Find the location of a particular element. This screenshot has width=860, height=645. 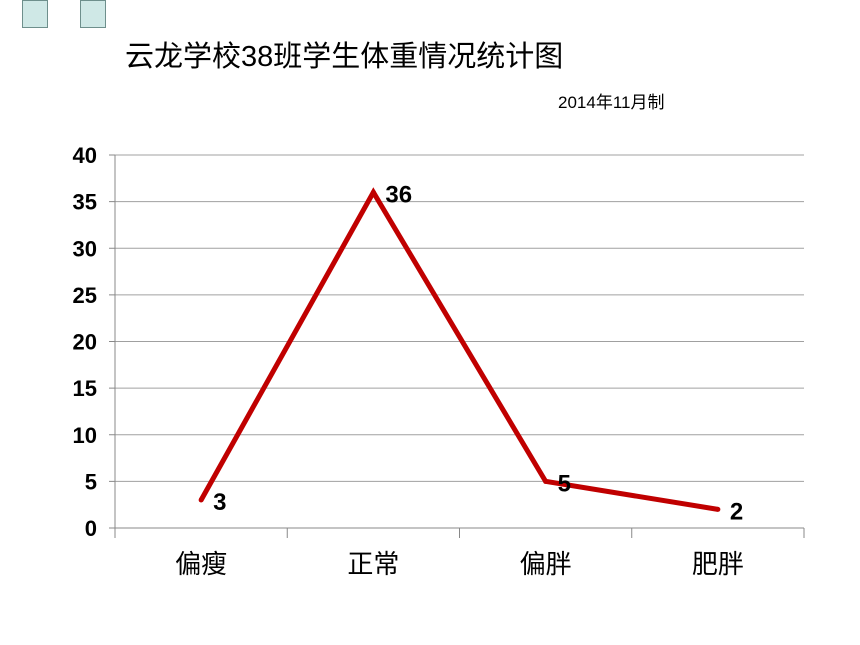

y-tick-label: 15 is located at coordinates (85, 388).